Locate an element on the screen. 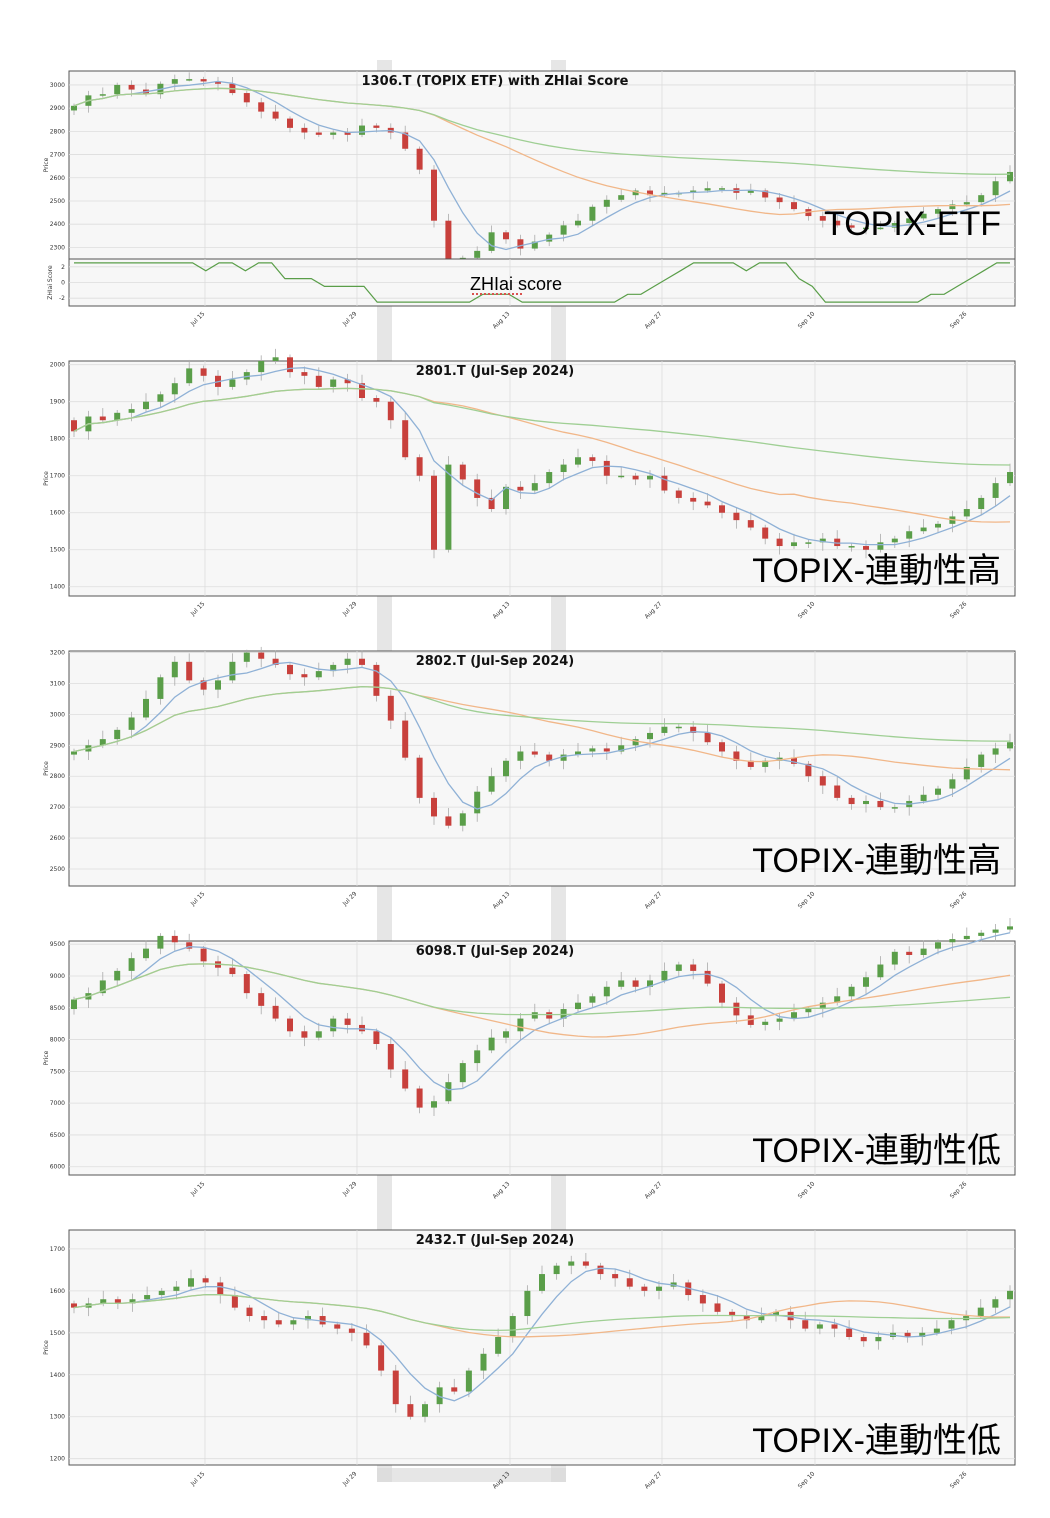 Image resolution: width=1050 pixels, height=1518 pixels. x-tick-label: Jul 29 is located at coordinates (350, 899).